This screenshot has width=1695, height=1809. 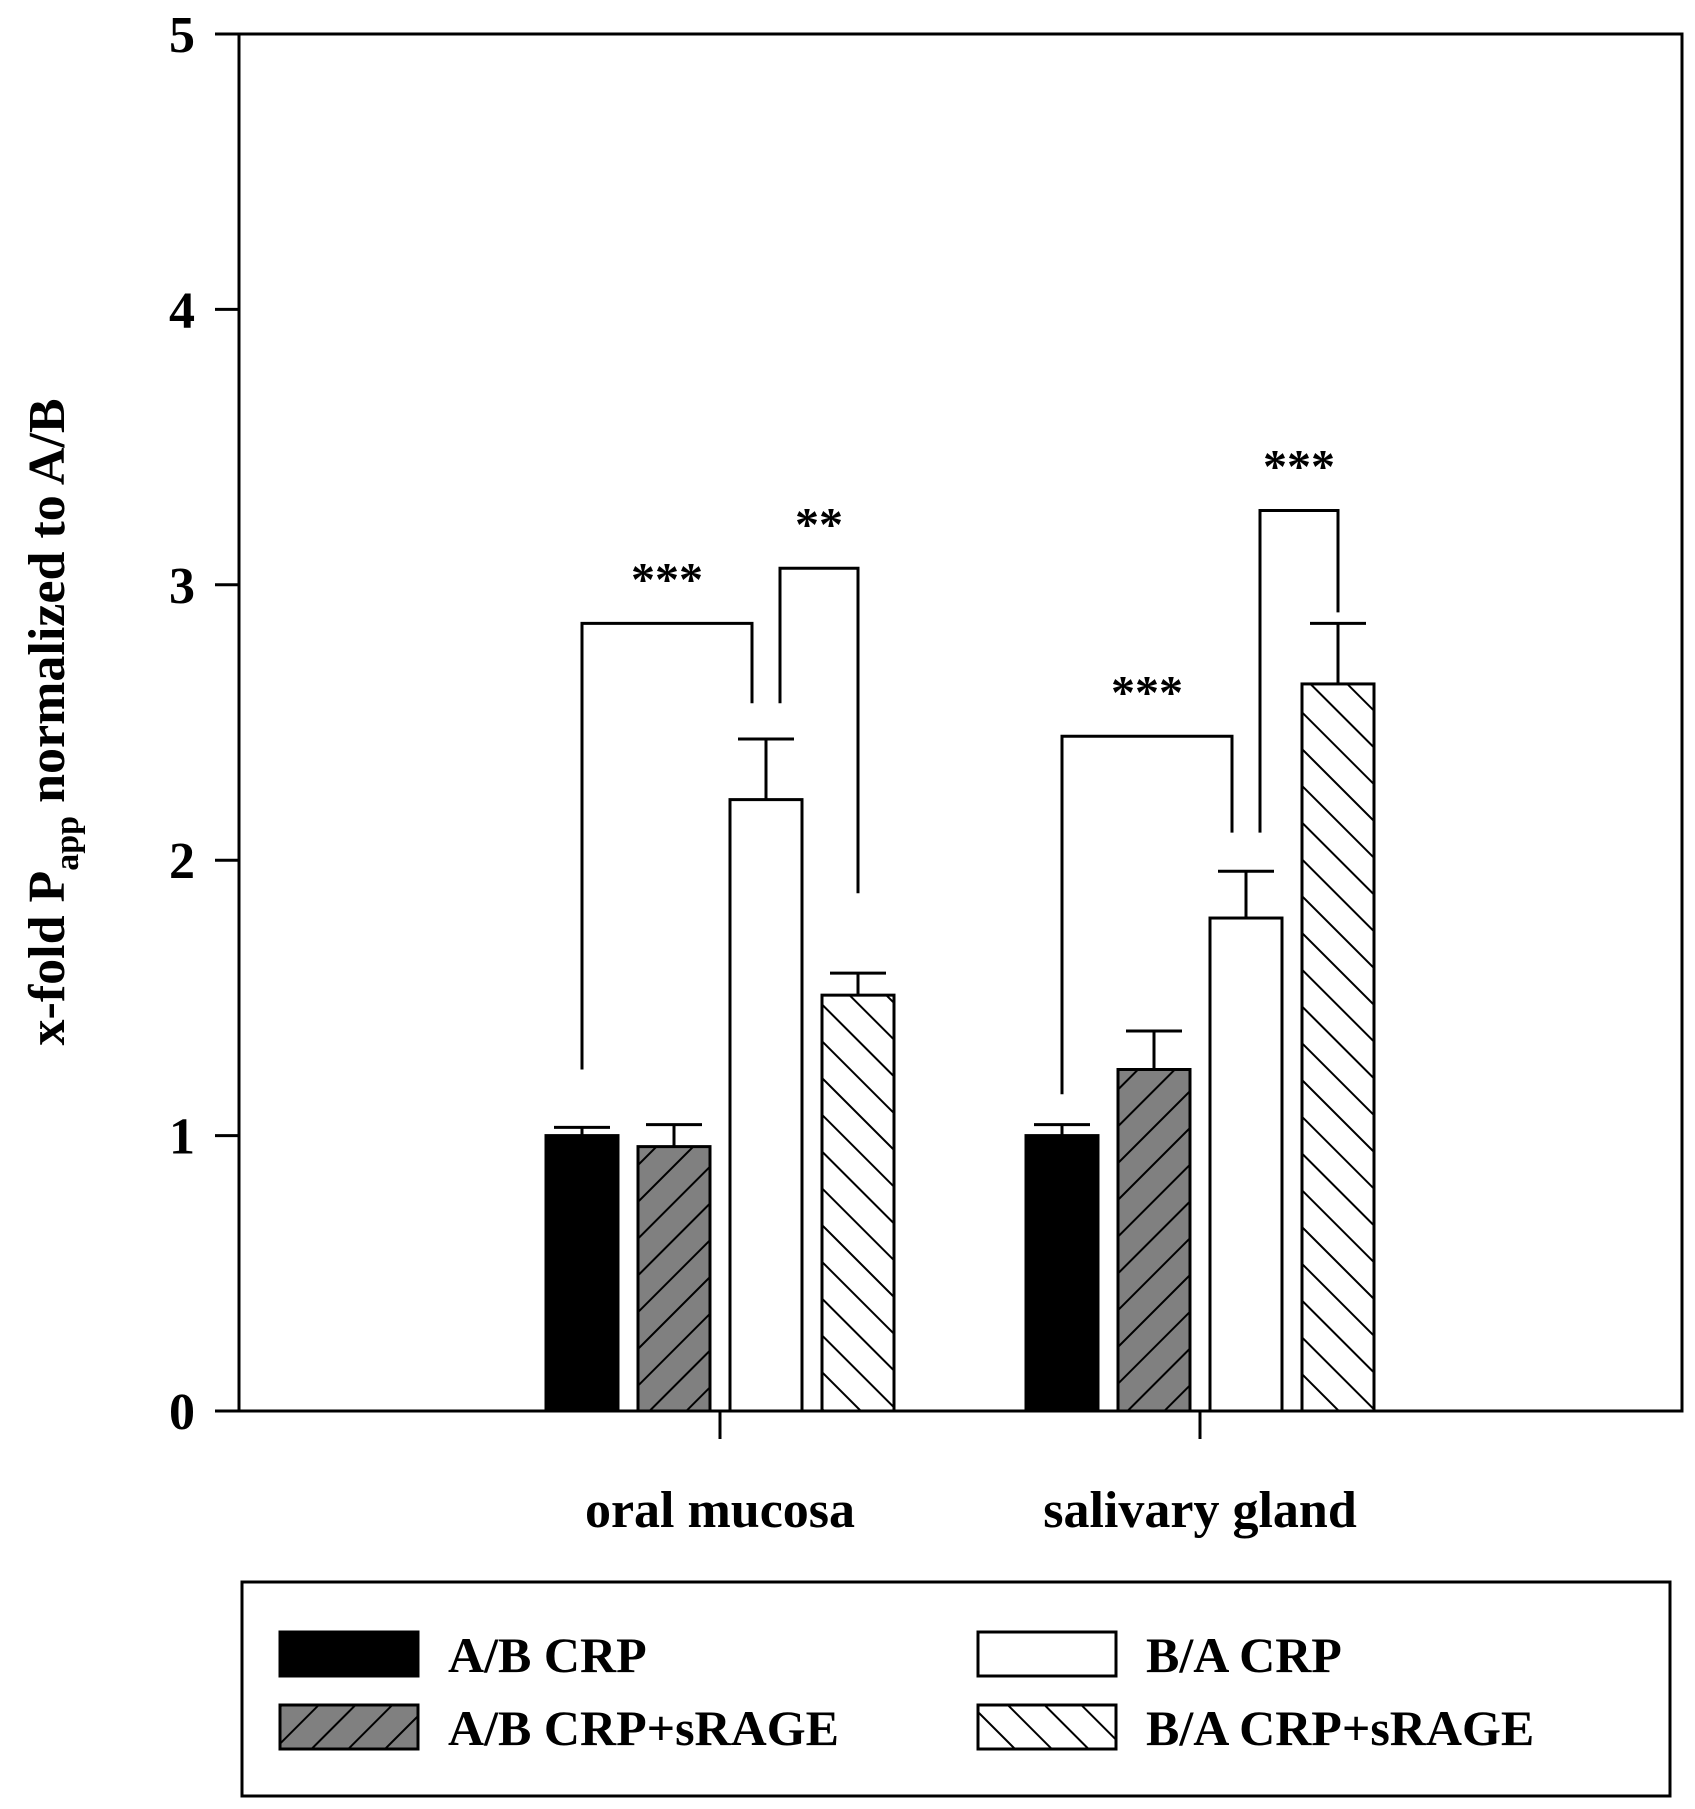 I want to click on legend-swatch-ab-crp-srage, so click(x=349, y=1727).